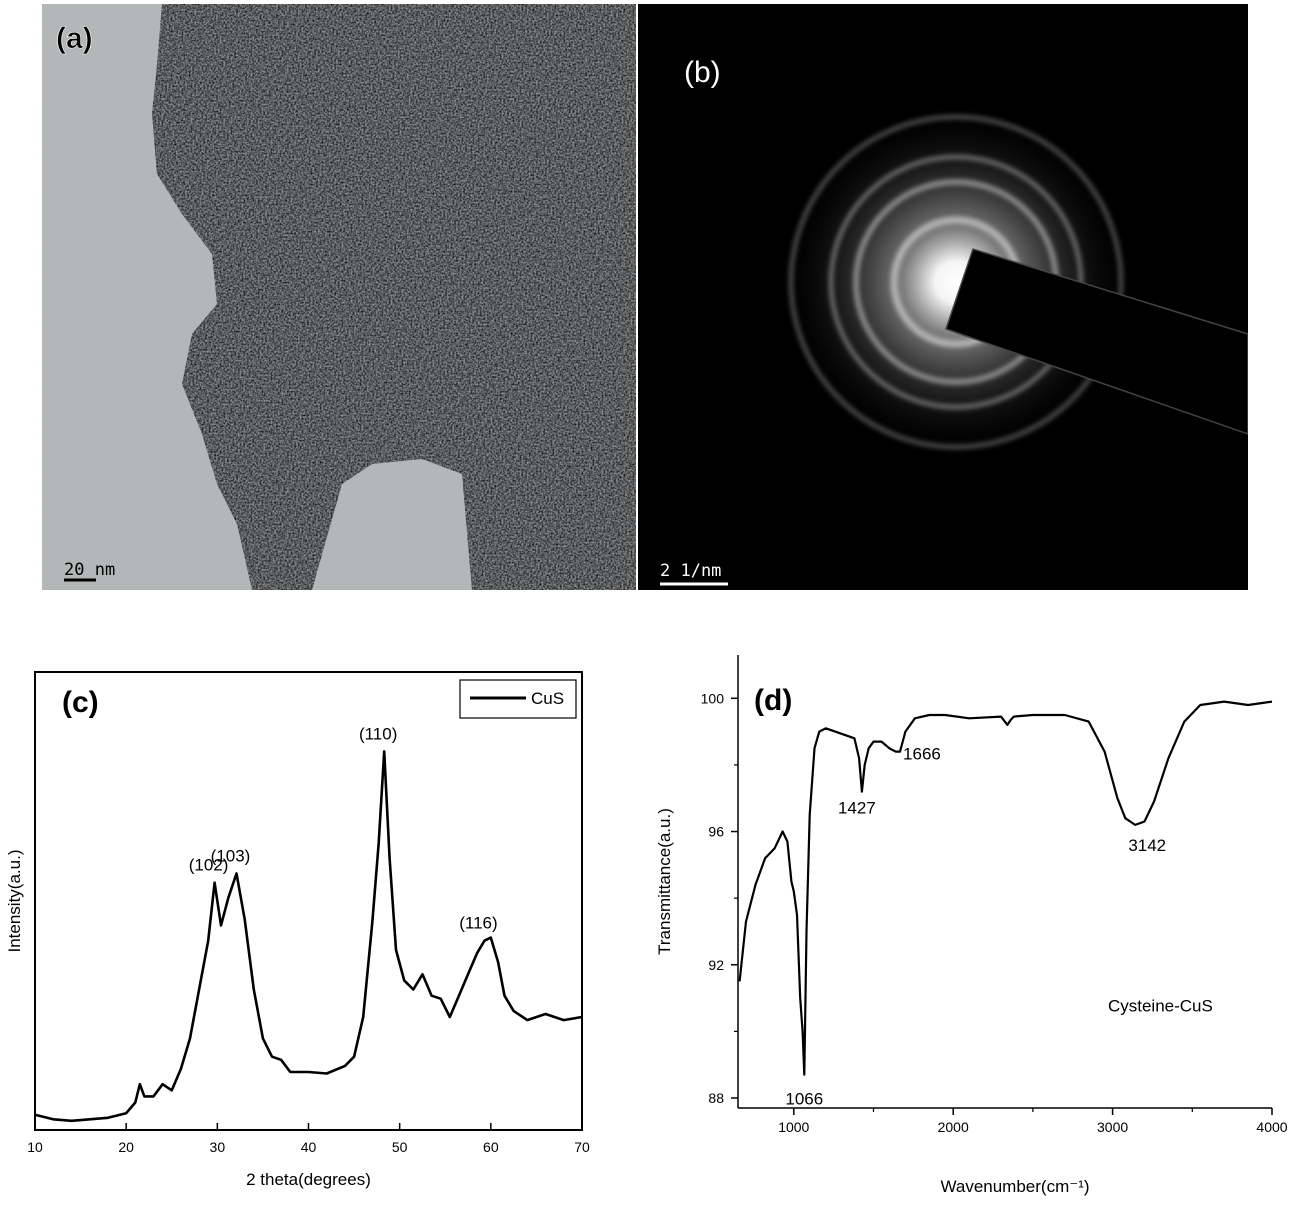 The image size is (1300, 1215). What do you see at coordinates (922, 754) in the screenshot?
I see `peak-label: 1666` at bounding box center [922, 754].